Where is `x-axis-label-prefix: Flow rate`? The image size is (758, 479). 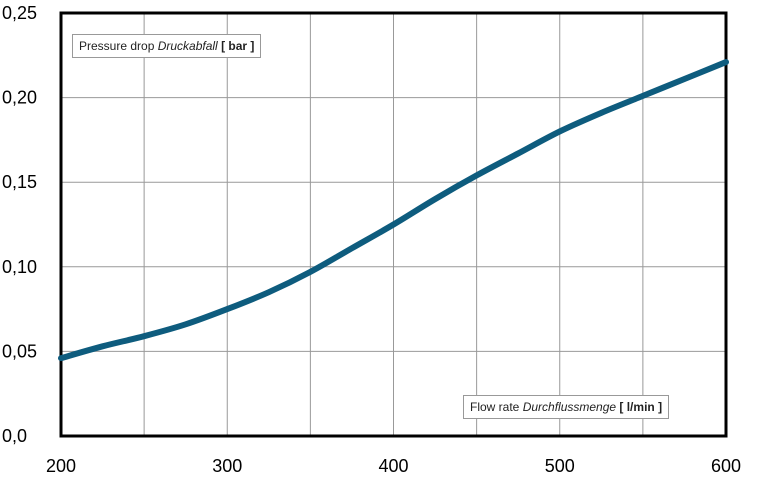 x-axis-label-prefix: Flow rate is located at coordinates (496, 407).